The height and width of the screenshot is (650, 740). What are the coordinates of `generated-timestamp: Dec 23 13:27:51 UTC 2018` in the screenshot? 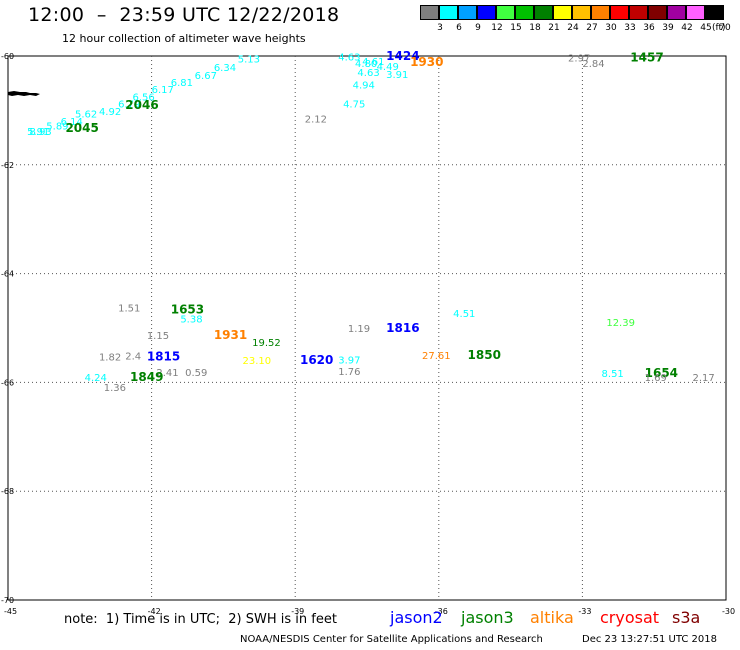 It's located at (649, 639).